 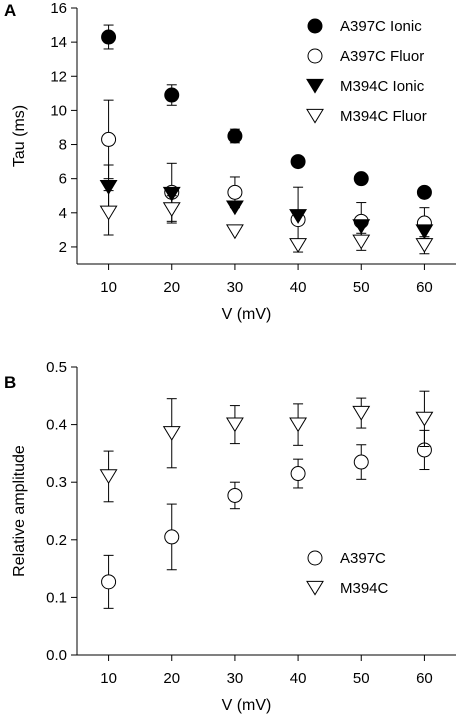 I want to click on legend-label: A397C, so click(x=363, y=558).